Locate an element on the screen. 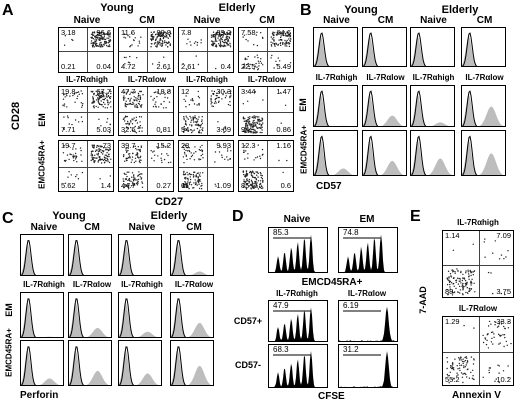 This screenshot has height=405, width=520. panel-d-low-cd57pos-histogram is located at coordinates (367, 323).